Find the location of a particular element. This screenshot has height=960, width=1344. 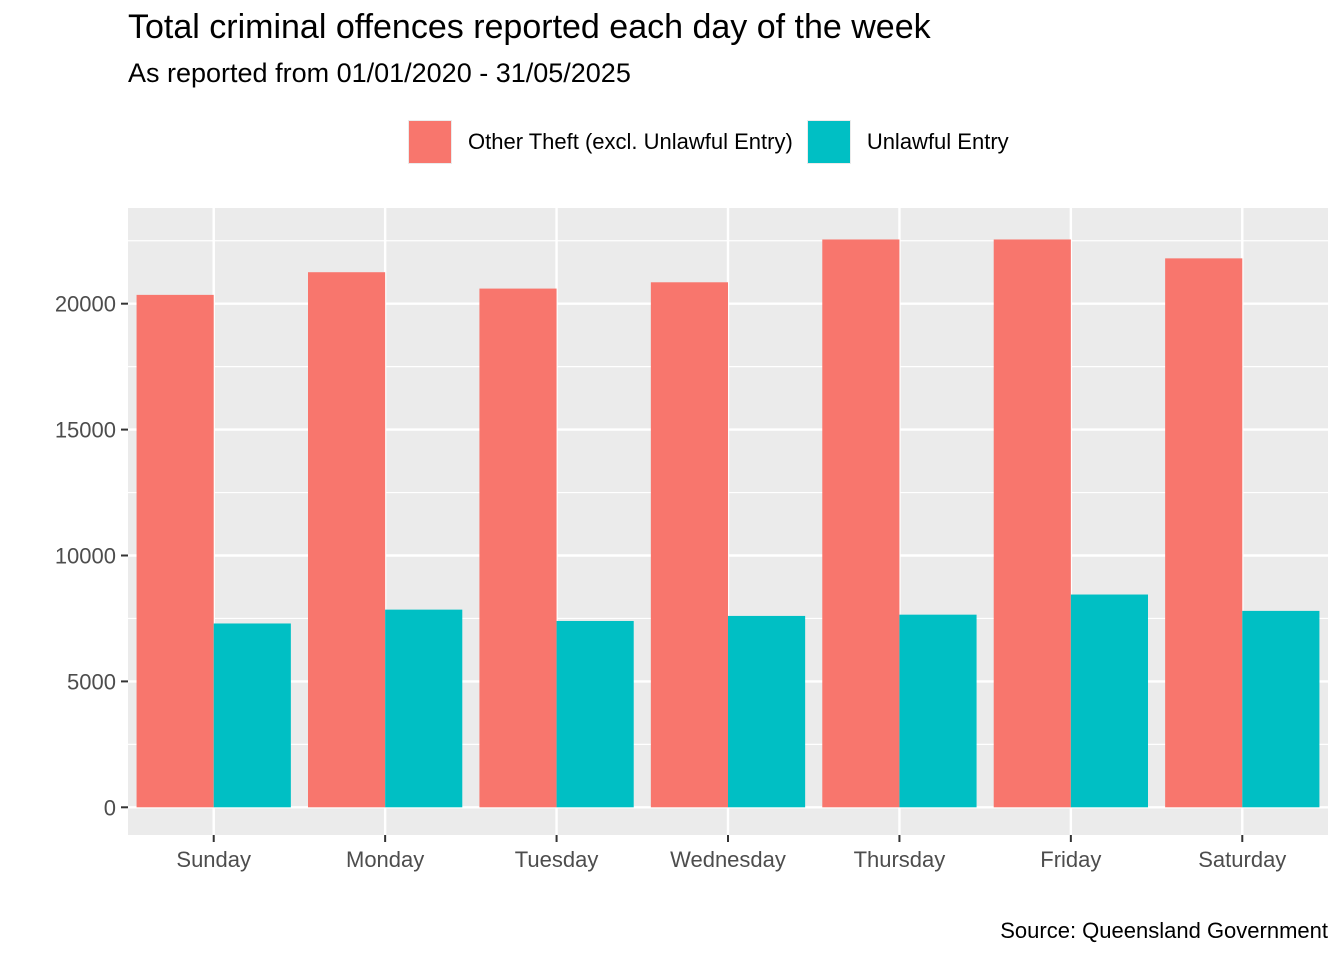

bar-unlawful-entry-monday is located at coordinates (424, 708).